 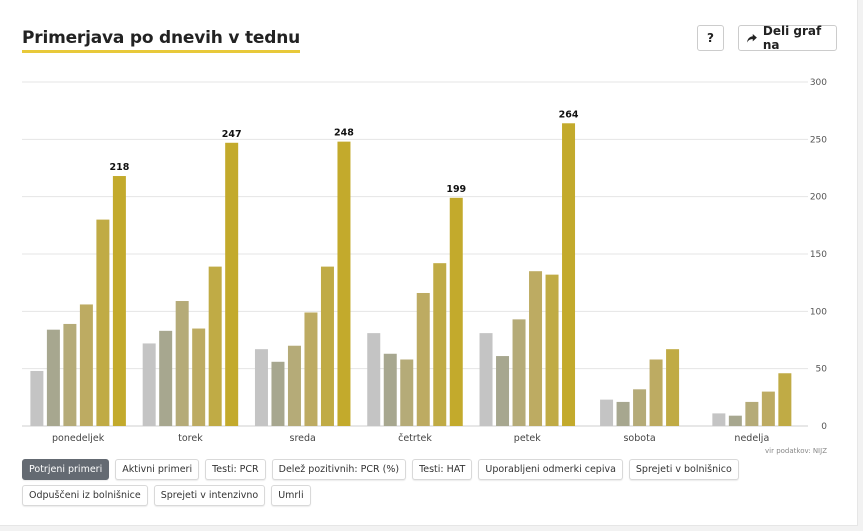 I want to click on help-button: ?, so click(x=710, y=38).